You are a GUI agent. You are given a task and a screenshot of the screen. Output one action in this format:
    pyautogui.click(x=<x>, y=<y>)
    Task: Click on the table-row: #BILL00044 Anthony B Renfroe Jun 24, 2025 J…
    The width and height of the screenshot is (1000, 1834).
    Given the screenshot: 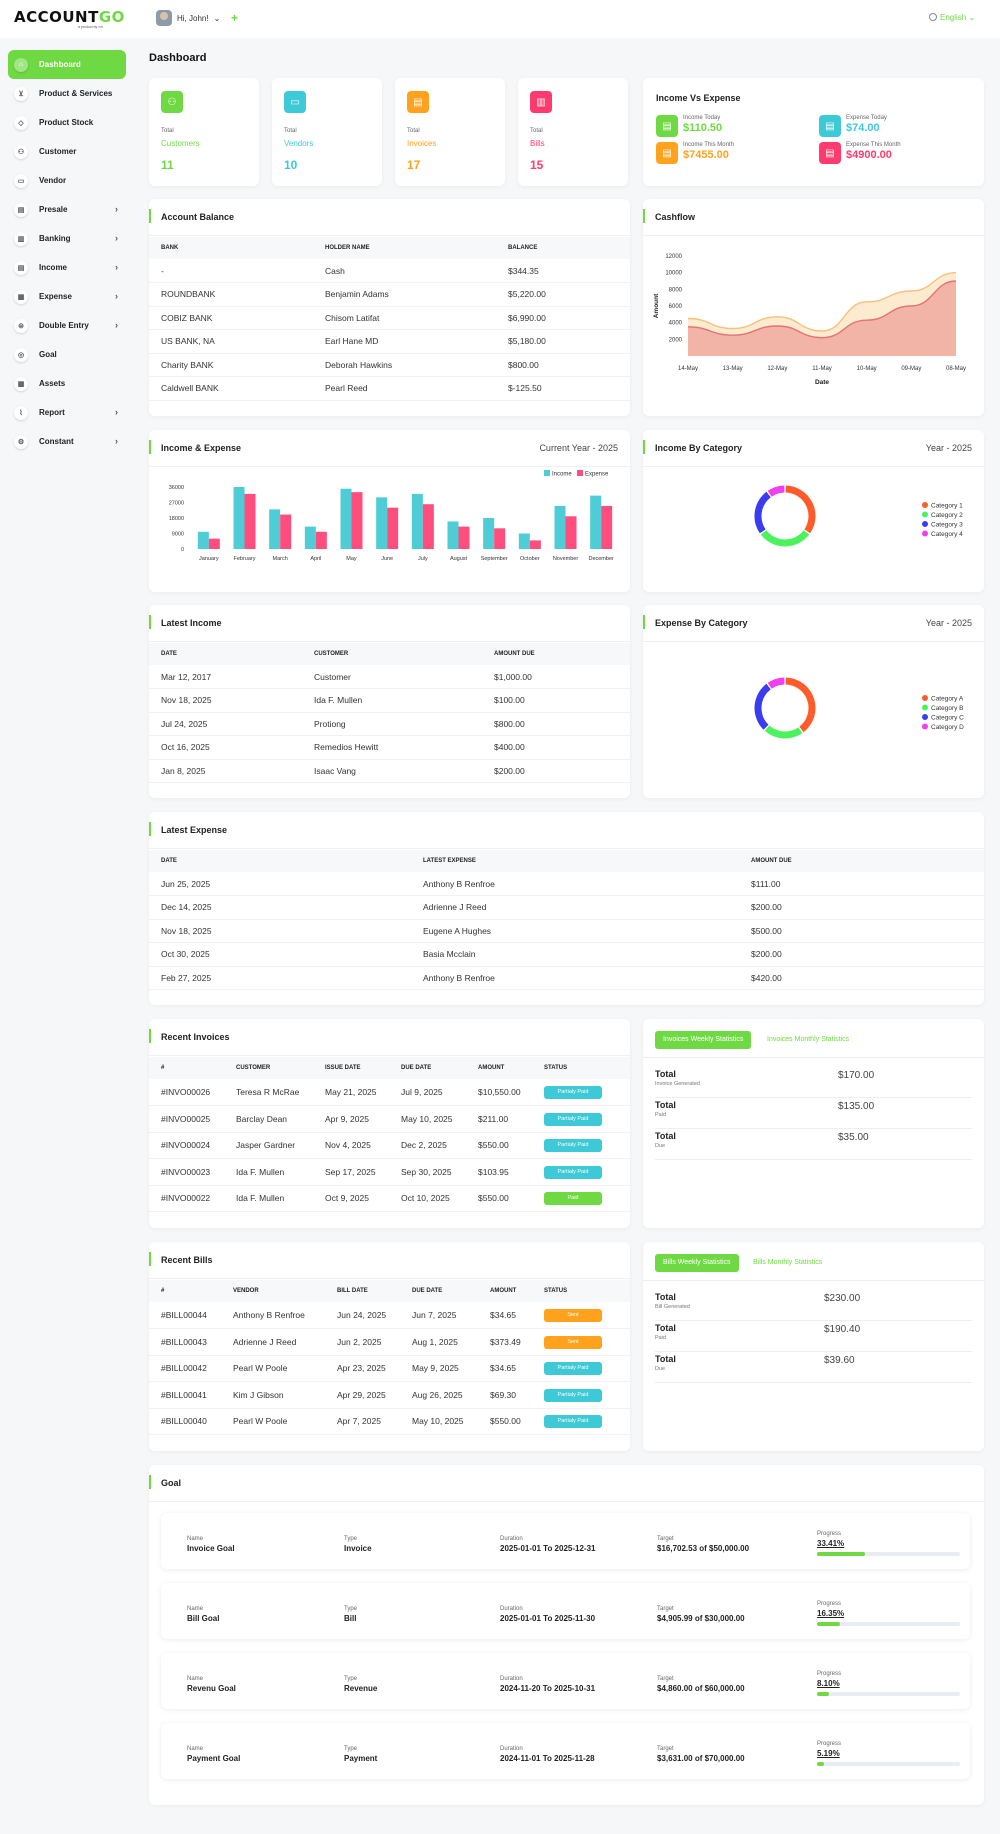 What is the action you would take?
    pyautogui.click(x=389, y=1315)
    